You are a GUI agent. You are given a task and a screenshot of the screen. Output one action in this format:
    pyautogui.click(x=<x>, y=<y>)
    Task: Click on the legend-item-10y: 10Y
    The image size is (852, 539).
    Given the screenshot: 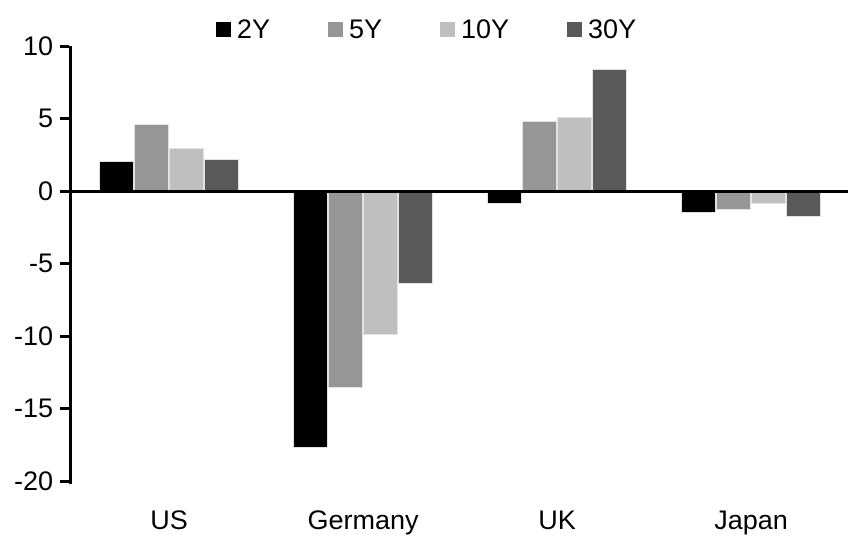 What is the action you would take?
    pyautogui.click(x=474, y=28)
    